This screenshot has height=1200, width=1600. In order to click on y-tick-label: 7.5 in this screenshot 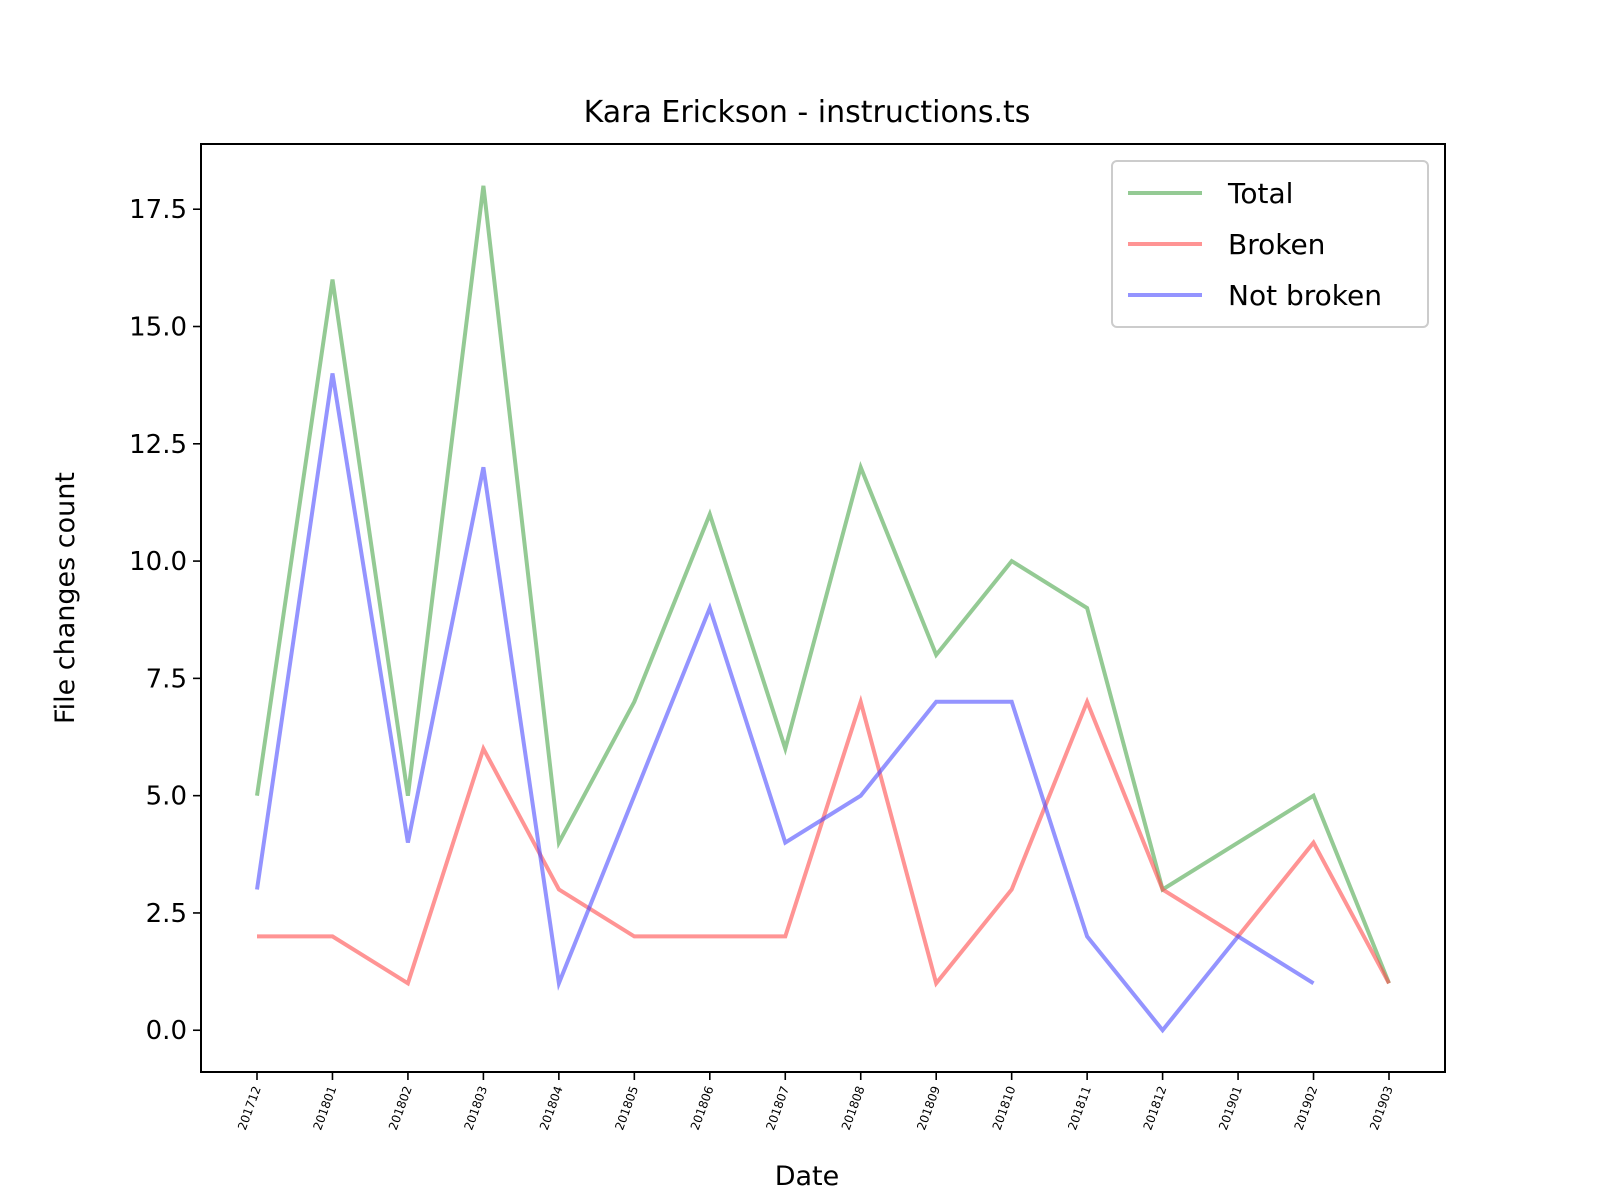, I will do `click(166, 679)`.